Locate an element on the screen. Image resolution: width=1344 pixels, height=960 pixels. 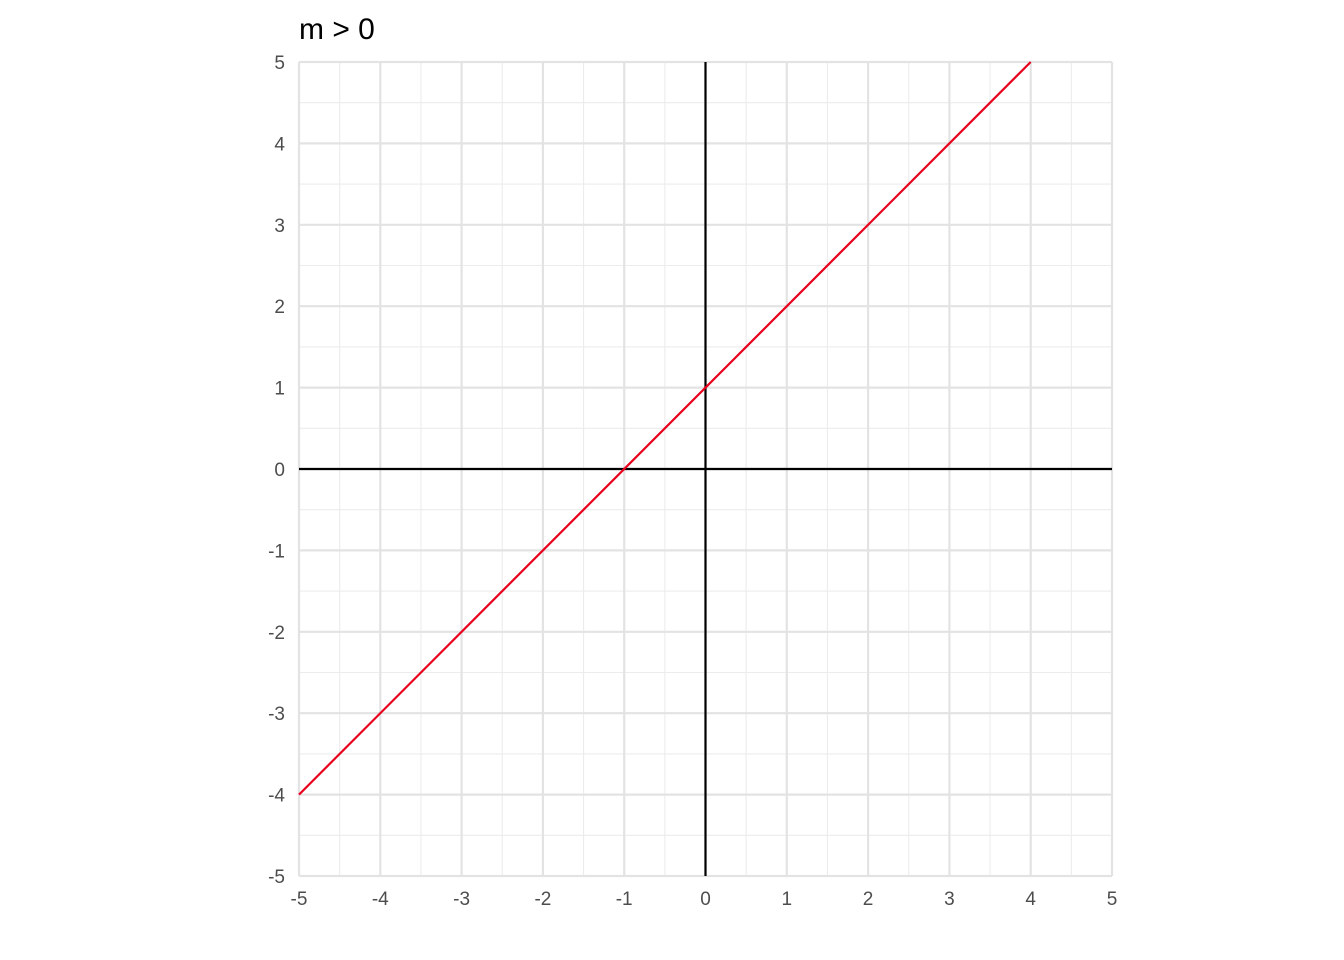
y-tick-label: 5 is located at coordinates (279, 63).